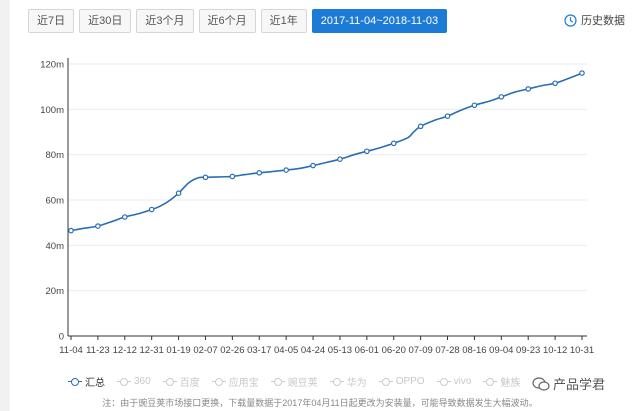  What do you see at coordinates (98, 350) in the screenshot?
I see `x-tick-label: 11-23` at bounding box center [98, 350].